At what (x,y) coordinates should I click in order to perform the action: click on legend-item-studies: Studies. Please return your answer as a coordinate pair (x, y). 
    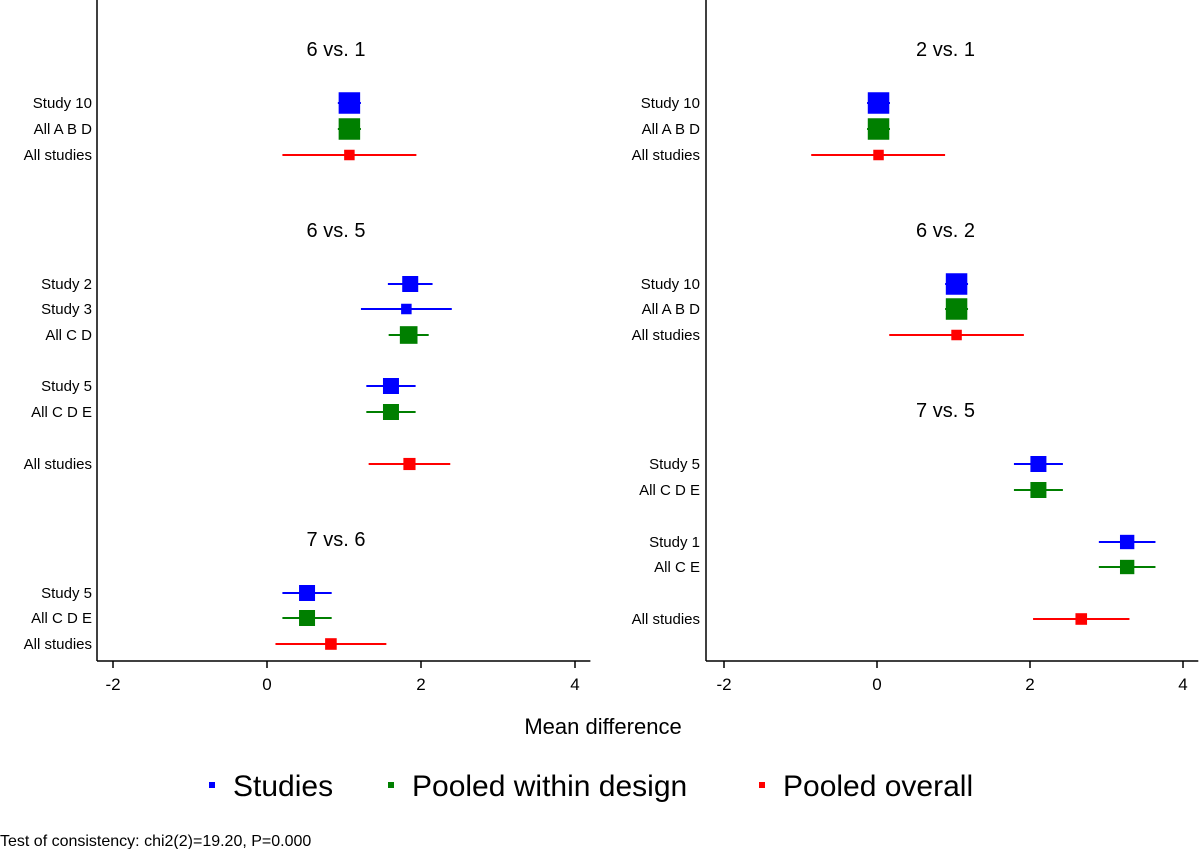
    Looking at the image, I should click on (271, 786).